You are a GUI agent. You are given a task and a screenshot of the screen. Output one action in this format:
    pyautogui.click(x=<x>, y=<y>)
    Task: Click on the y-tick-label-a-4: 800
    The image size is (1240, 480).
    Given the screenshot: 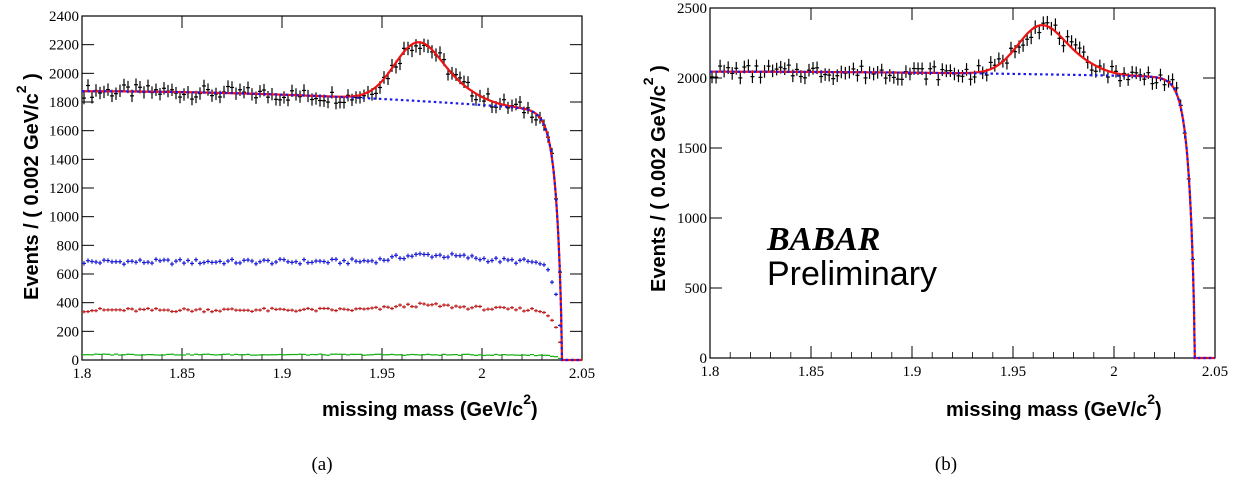 What is the action you would take?
    pyautogui.click(x=68, y=246)
    